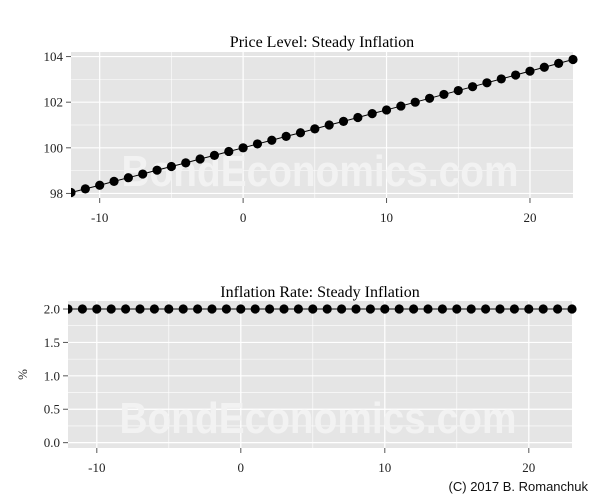  What do you see at coordinates (322, 42) in the screenshot?
I see `panel-title: Price Level: Steady Inflation` at bounding box center [322, 42].